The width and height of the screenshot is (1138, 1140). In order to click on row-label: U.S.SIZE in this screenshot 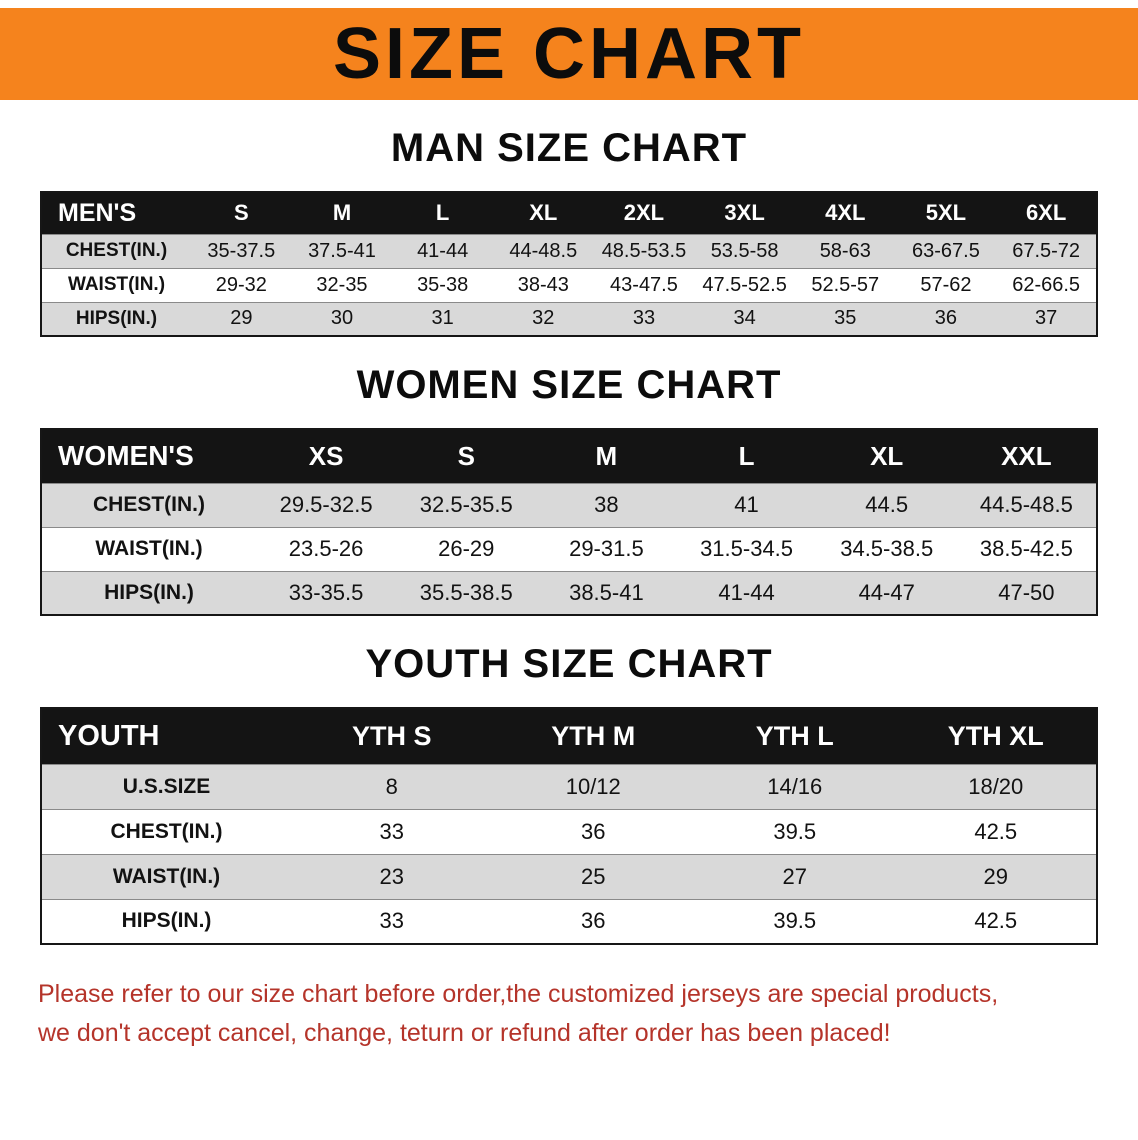, I will do `click(166, 786)`.